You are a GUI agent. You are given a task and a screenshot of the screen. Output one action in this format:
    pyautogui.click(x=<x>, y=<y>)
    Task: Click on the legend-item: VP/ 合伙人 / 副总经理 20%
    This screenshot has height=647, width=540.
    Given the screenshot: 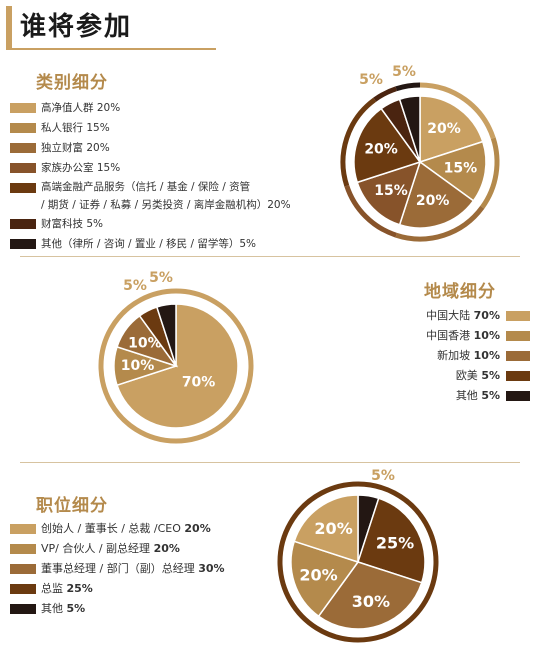 What is the action you would take?
    pyautogui.click(x=135, y=549)
    